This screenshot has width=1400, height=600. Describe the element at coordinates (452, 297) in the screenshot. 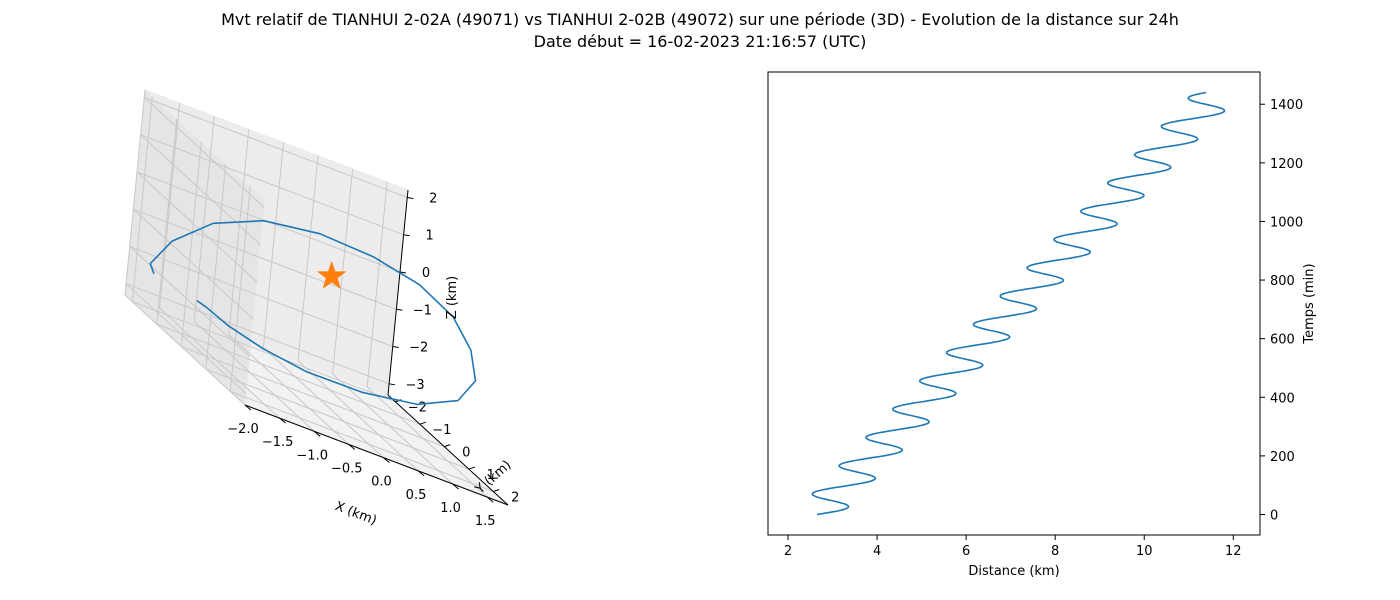

I see `z-axis-label: Z (km)` at that location.